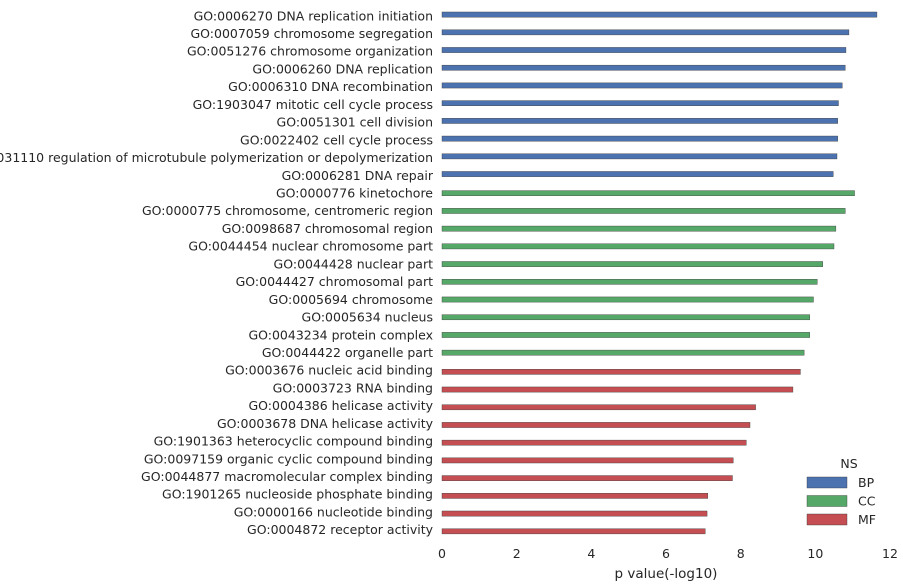 The height and width of the screenshot is (587, 903). Describe the element at coordinates (827, 519) in the screenshot. I see `legend-swatch-mf` at that location.